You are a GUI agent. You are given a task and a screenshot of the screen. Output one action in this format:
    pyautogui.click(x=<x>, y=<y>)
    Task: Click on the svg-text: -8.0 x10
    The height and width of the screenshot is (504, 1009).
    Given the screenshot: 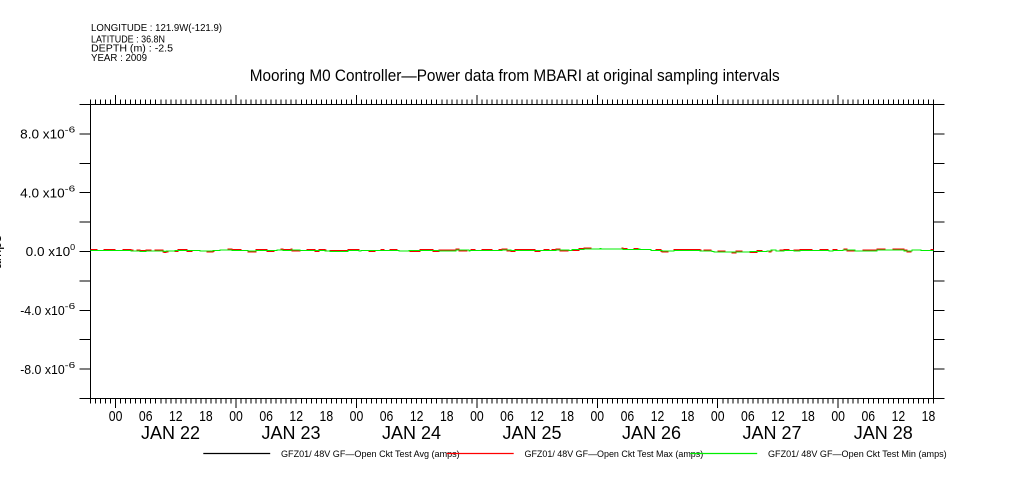 What is the action you would take?
    pyautogui.click(x=42, y=370)
    